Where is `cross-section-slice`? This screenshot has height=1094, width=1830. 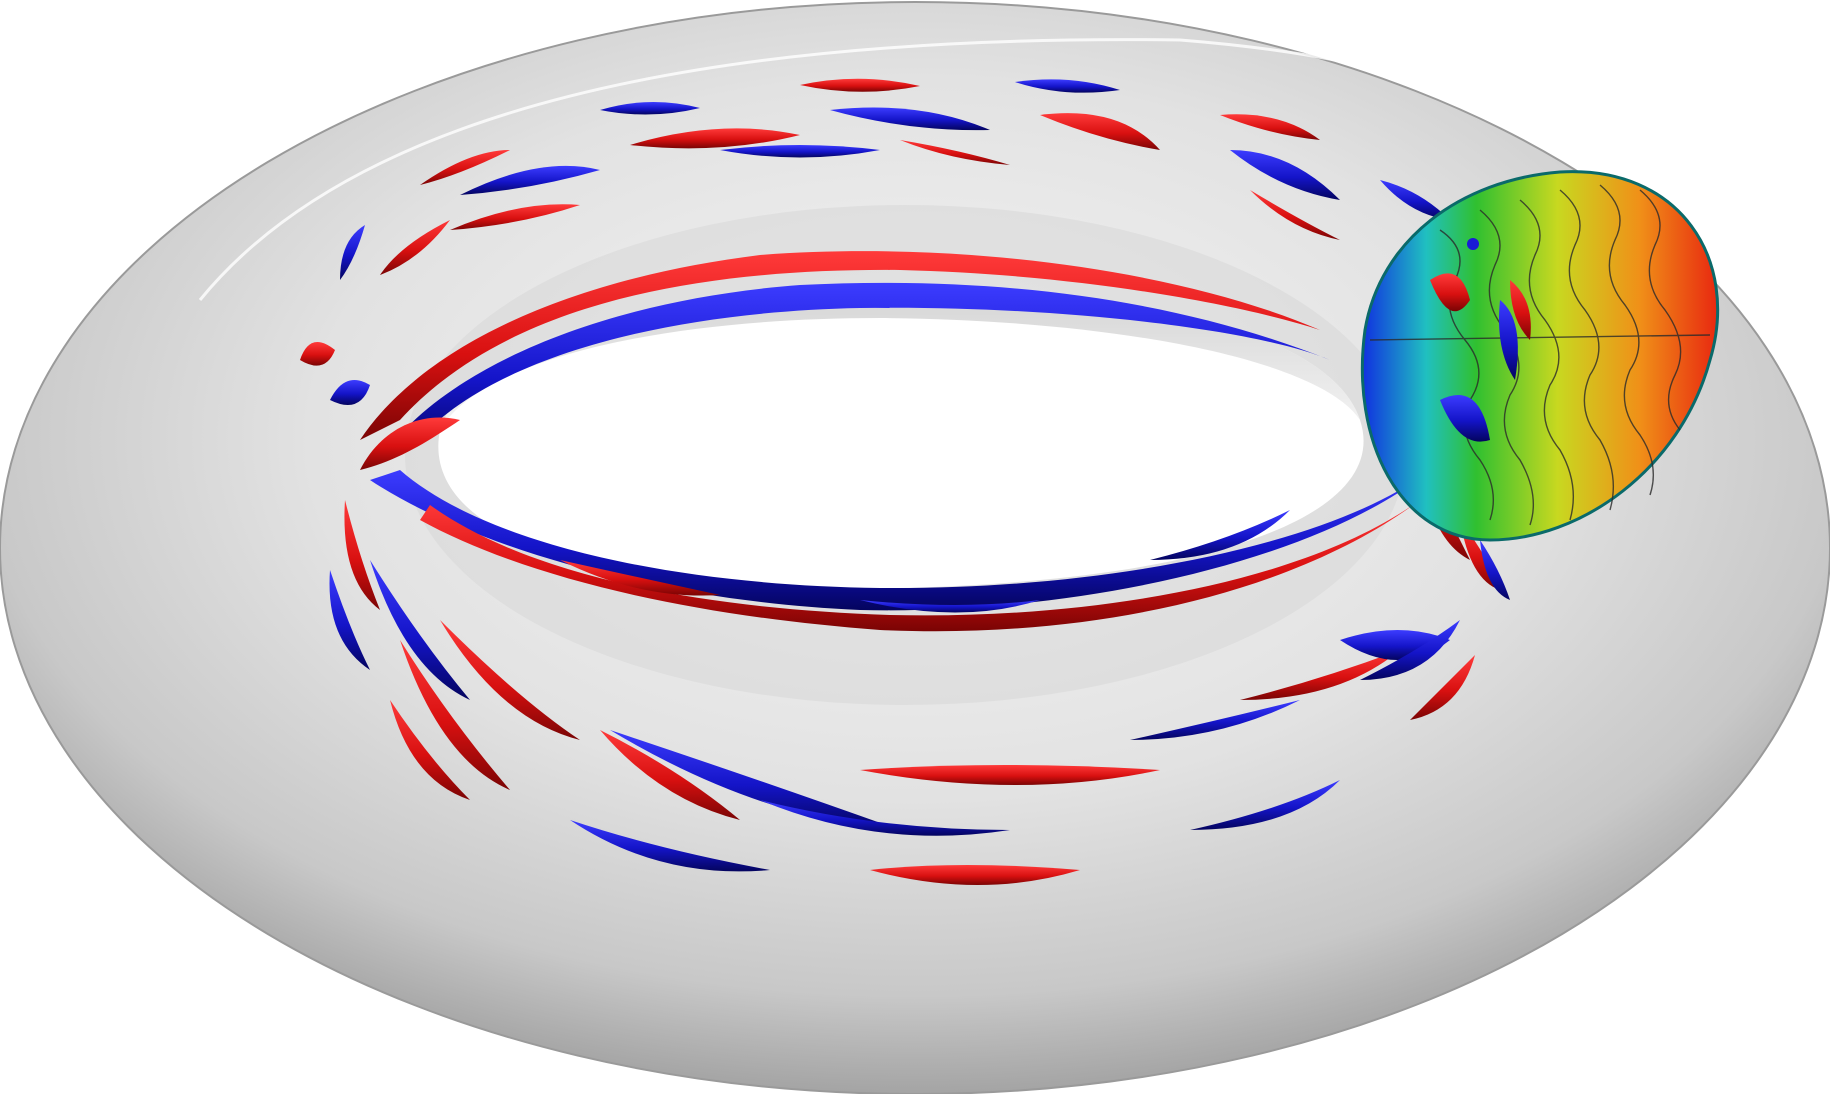
cross-section-slice is located at coordinates (1540, 356).